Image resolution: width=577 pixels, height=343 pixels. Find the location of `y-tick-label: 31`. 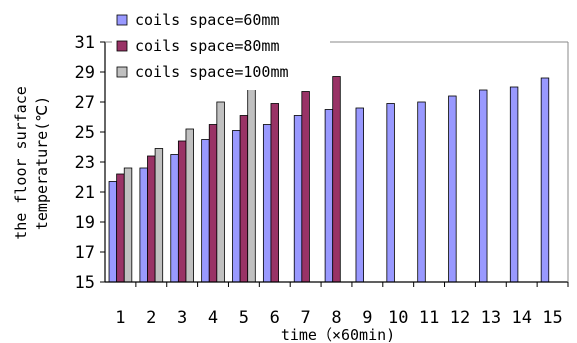

y-tick-label: 31 is located at coordinates (85, 43).